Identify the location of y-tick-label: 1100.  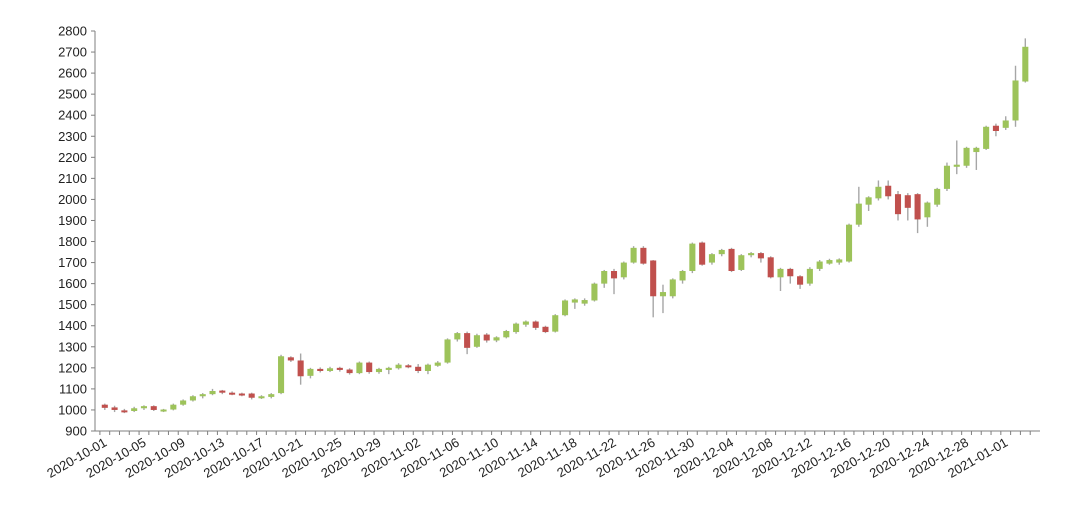
(73, 388).